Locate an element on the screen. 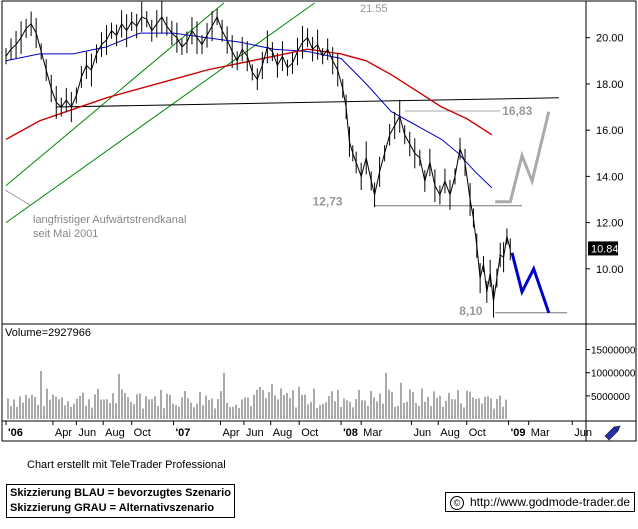 The image size is (638, 529). scenario-blue-line is located at coordinates (530, 283).